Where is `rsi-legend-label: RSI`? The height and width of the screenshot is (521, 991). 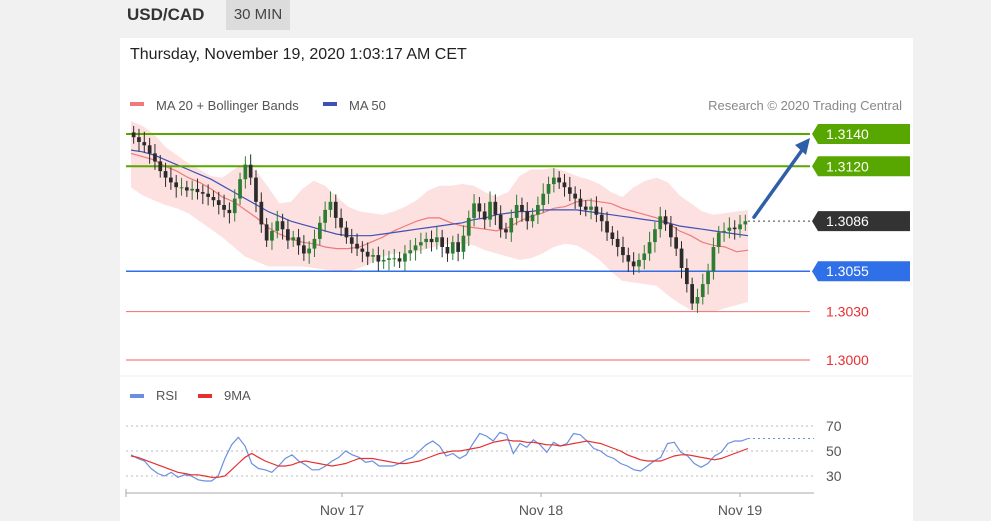
rsi-legend-label: RSI is located at coordinates (167, 395).